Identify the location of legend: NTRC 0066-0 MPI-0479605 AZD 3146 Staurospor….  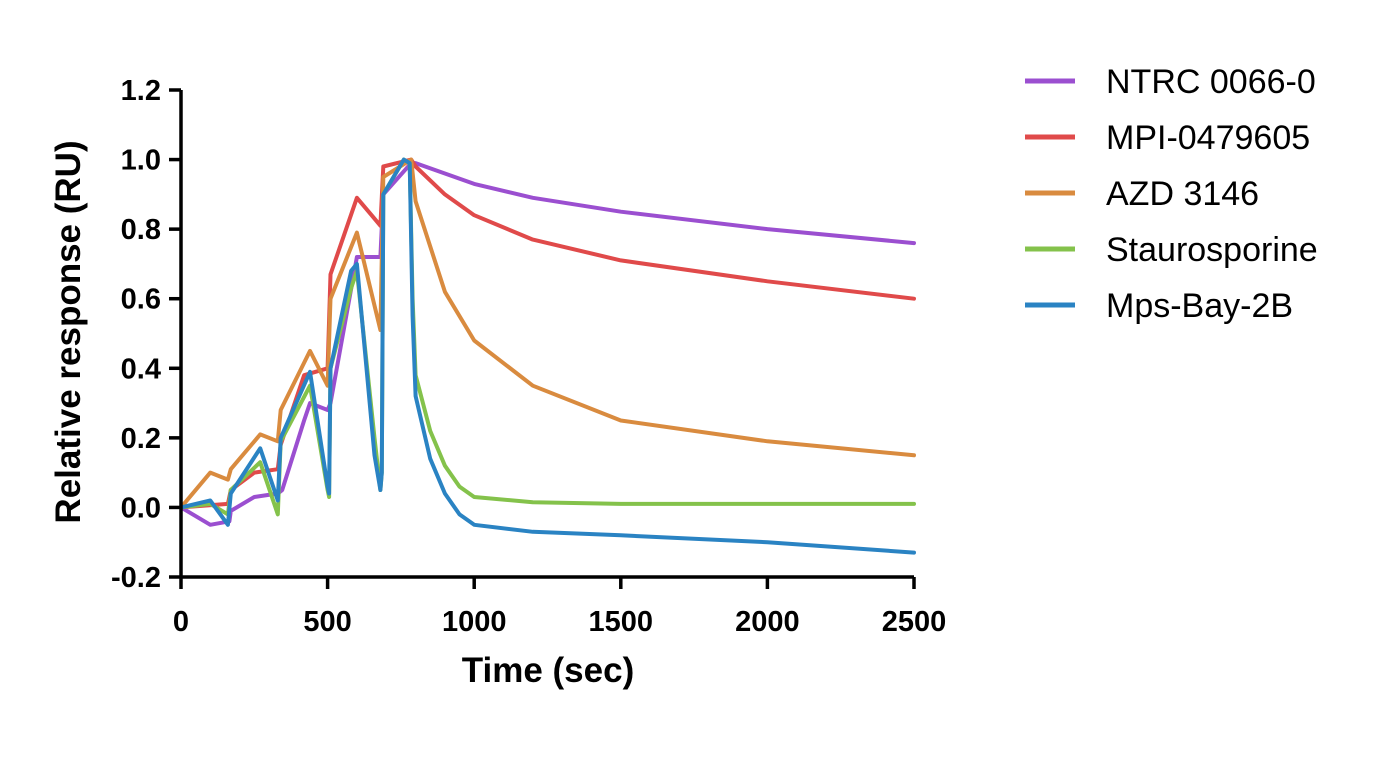
(1171, 194).